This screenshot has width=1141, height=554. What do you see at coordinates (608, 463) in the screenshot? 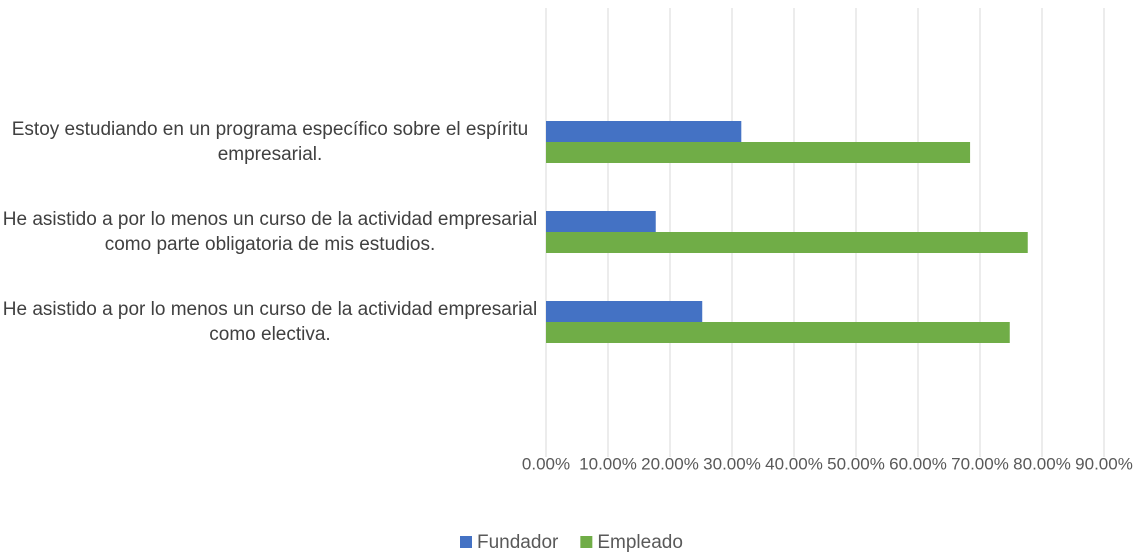
I see `x-tick-label: 10.00%` at bounding box center [608, 463].